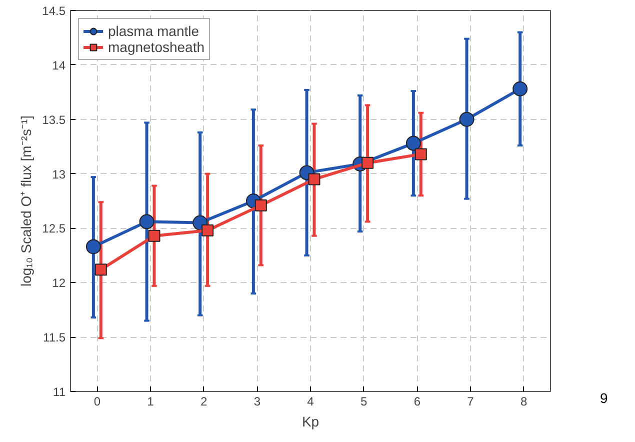 The image size is (635, 442). I want to click on x-tick-label: 5, so click(364, 401).